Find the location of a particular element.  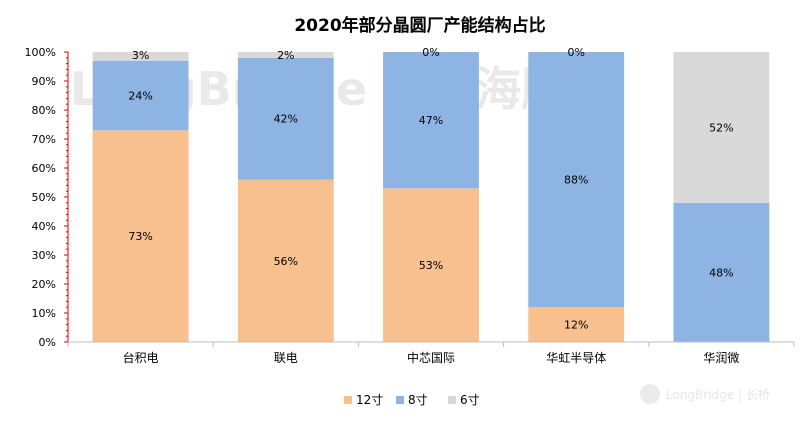

y-axis: 0% 10% 20% 30% 40% 50% 60% 70% 80% 90% 100% is located at coordinates (47, 197).